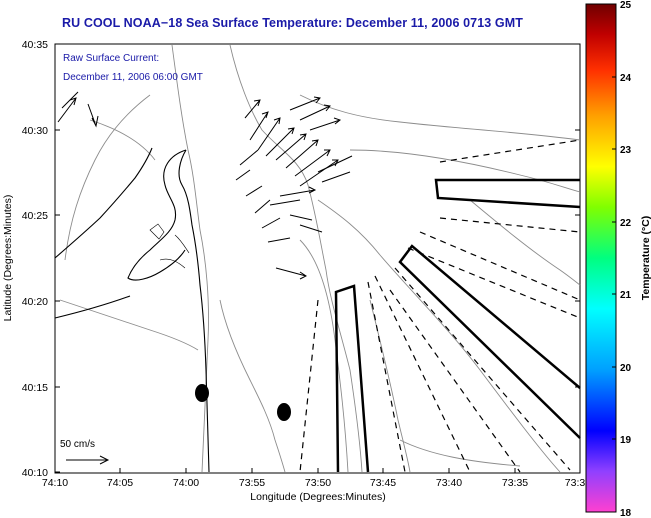 The image size is (651, 518). What do you see at coordinates (614, 258) in the screenshot?
I see `colorbar-ticks` at bounding box center [614, 258].